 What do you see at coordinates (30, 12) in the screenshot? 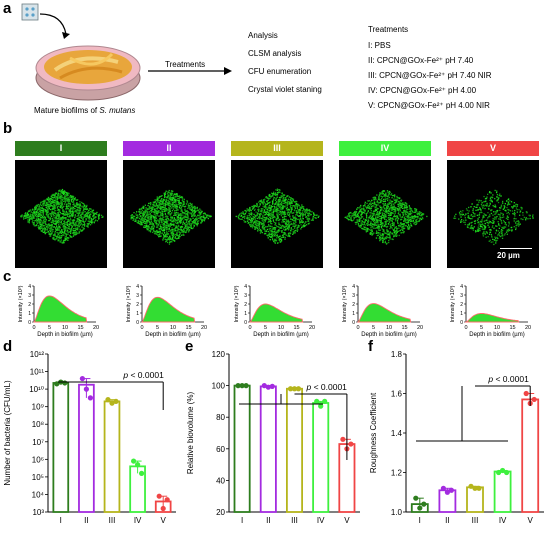
I see `cube-icon` at bounding box center [30, 12].